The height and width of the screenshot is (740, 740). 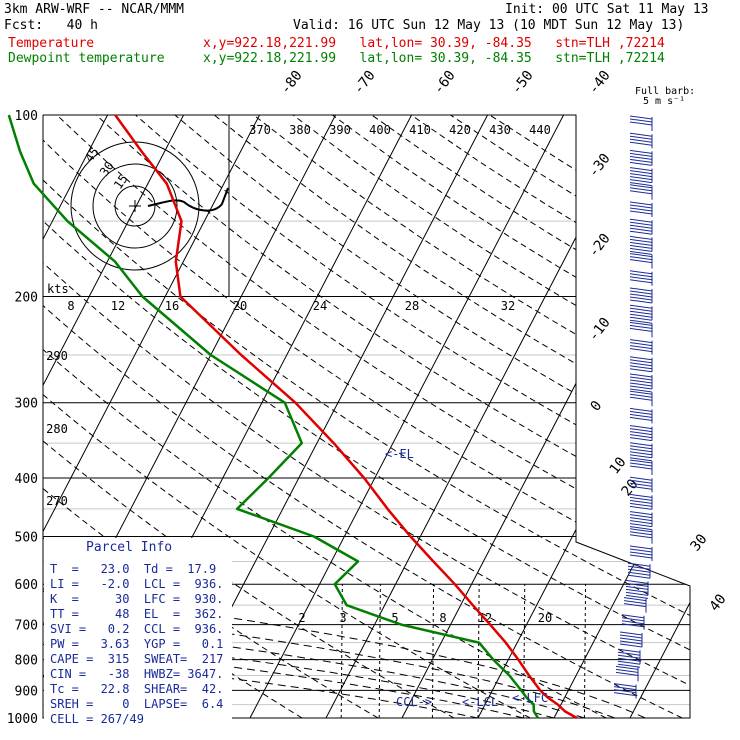 What do you see at coordinates (133, 569) in the screenshot?
I see `parcel-row: T = 23.0 Td = 17.9` at bounding box center [133, 569].